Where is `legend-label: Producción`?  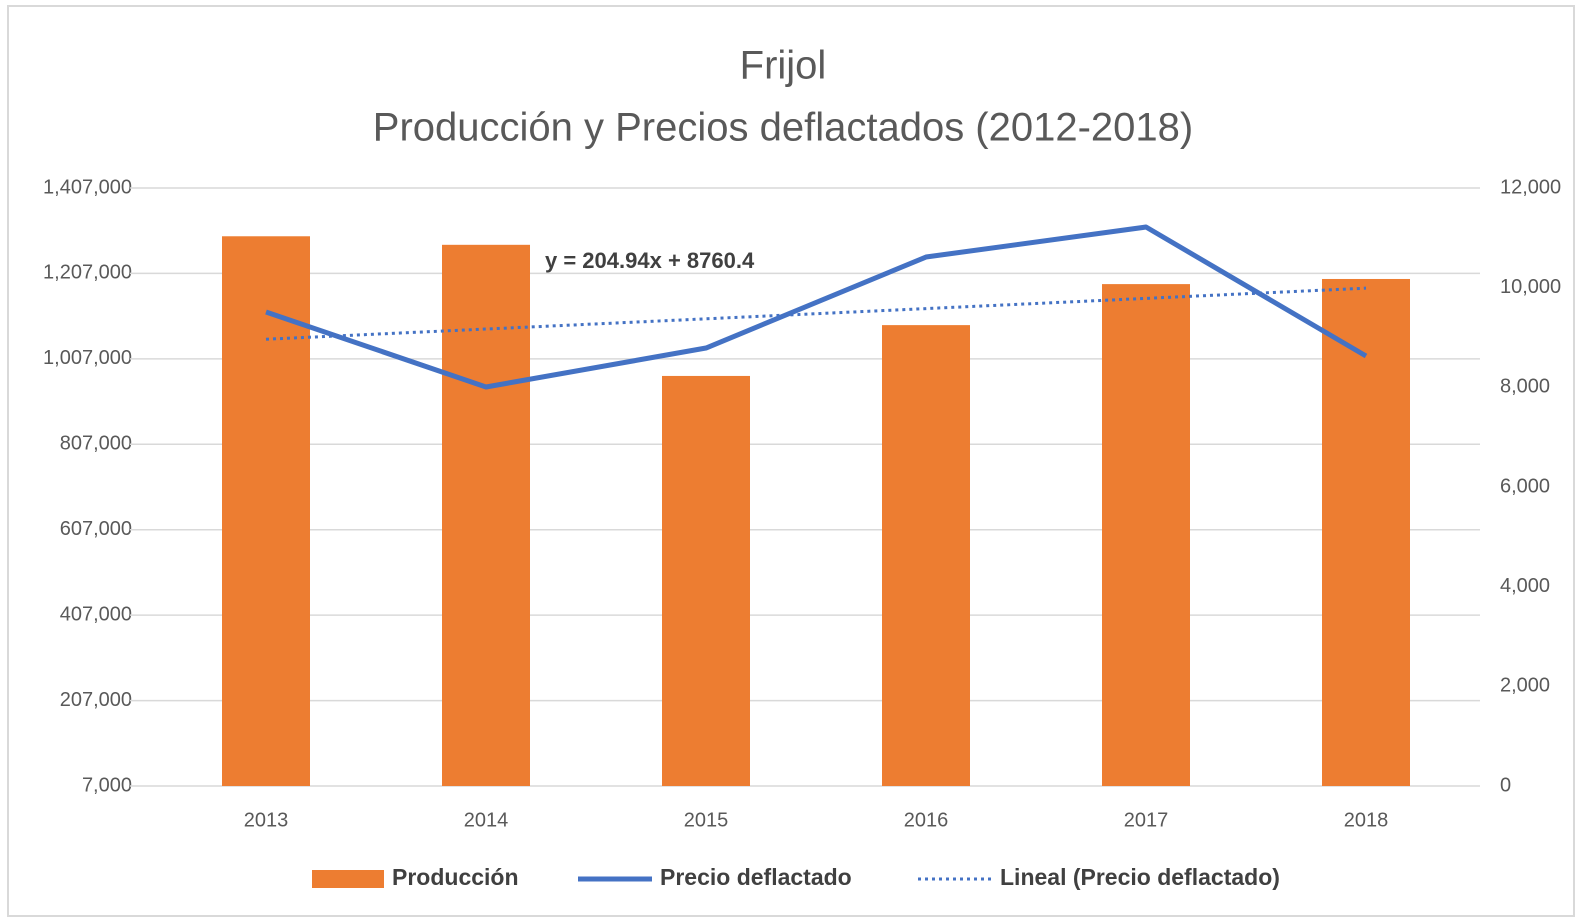 legend-label: Producción is located at coordinates (455, 877).